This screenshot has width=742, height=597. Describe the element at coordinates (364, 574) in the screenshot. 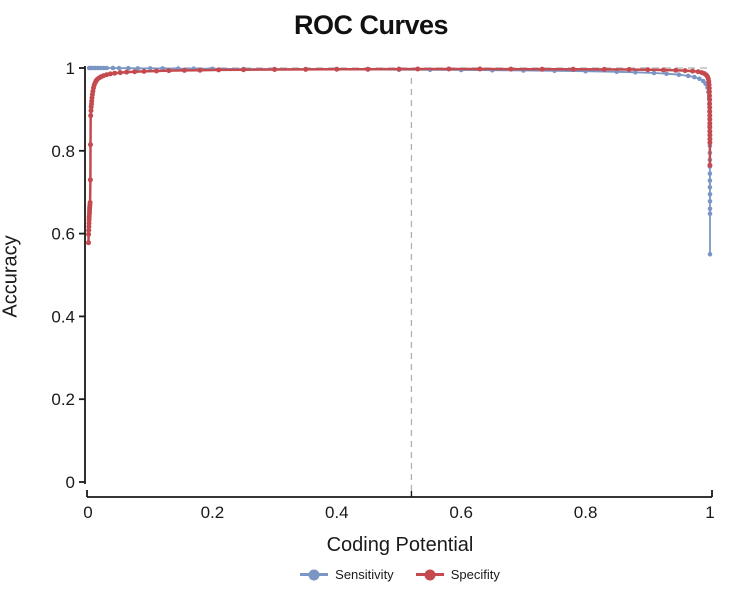

I see `legend-label-sensitivity: Sensitivity` at that location.